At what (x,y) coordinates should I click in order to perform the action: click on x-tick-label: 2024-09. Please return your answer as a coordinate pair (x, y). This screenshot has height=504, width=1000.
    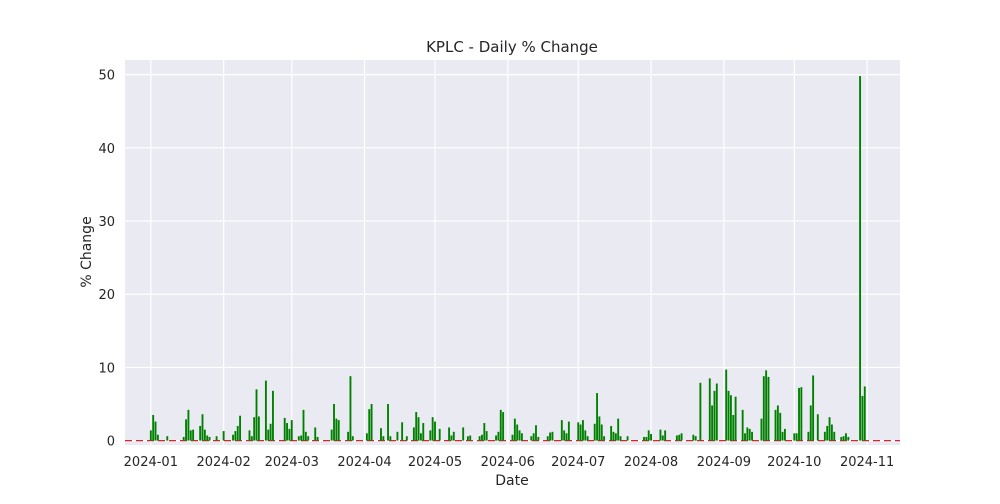
    Looking at the image, I should click on (724, 462).